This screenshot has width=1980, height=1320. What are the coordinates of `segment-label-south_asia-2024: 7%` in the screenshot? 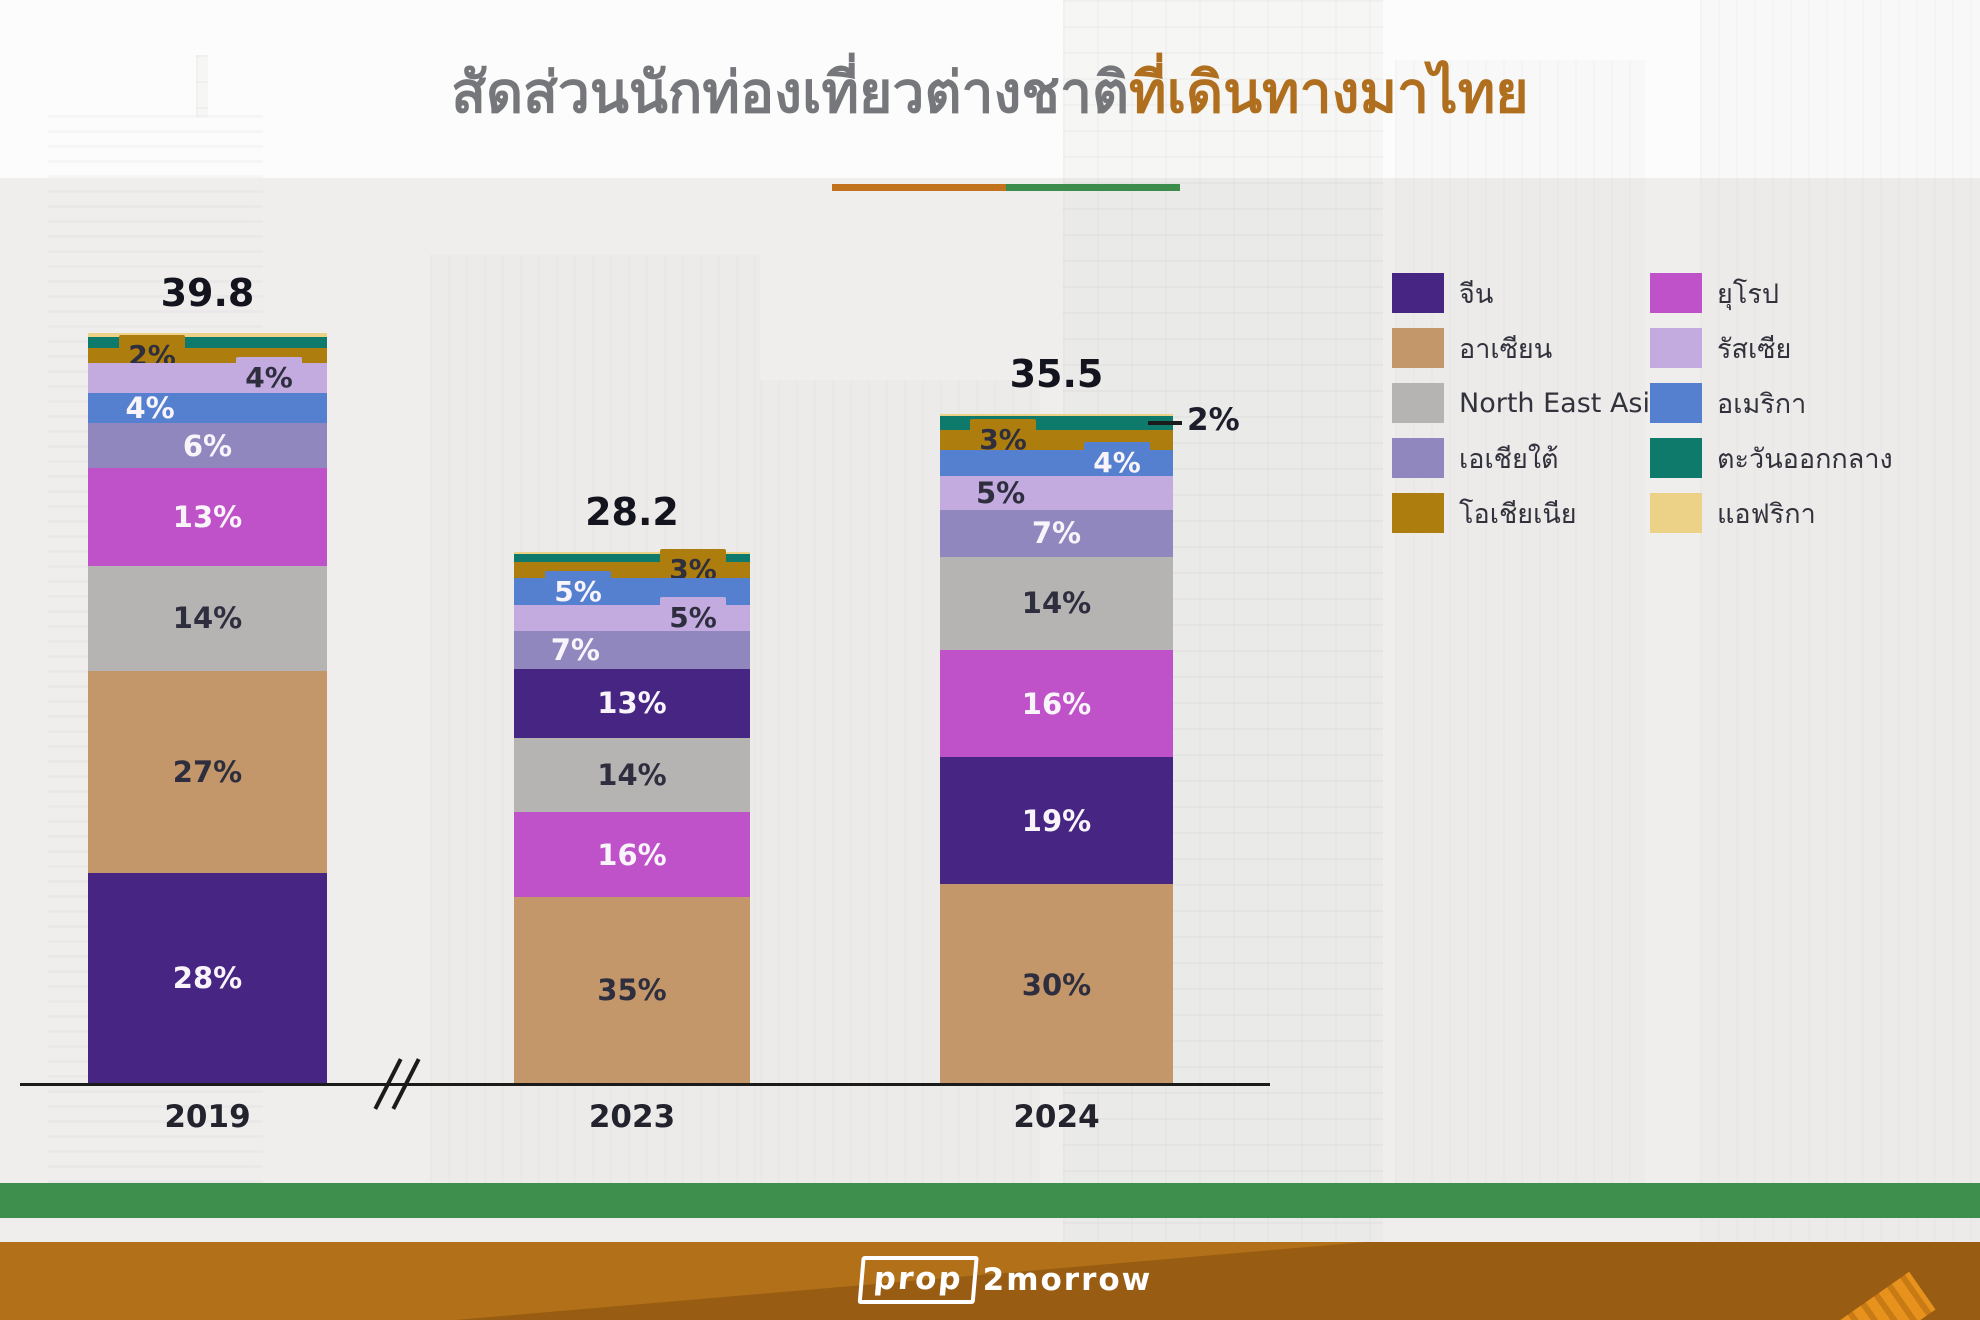 It's located at (1056, 533).